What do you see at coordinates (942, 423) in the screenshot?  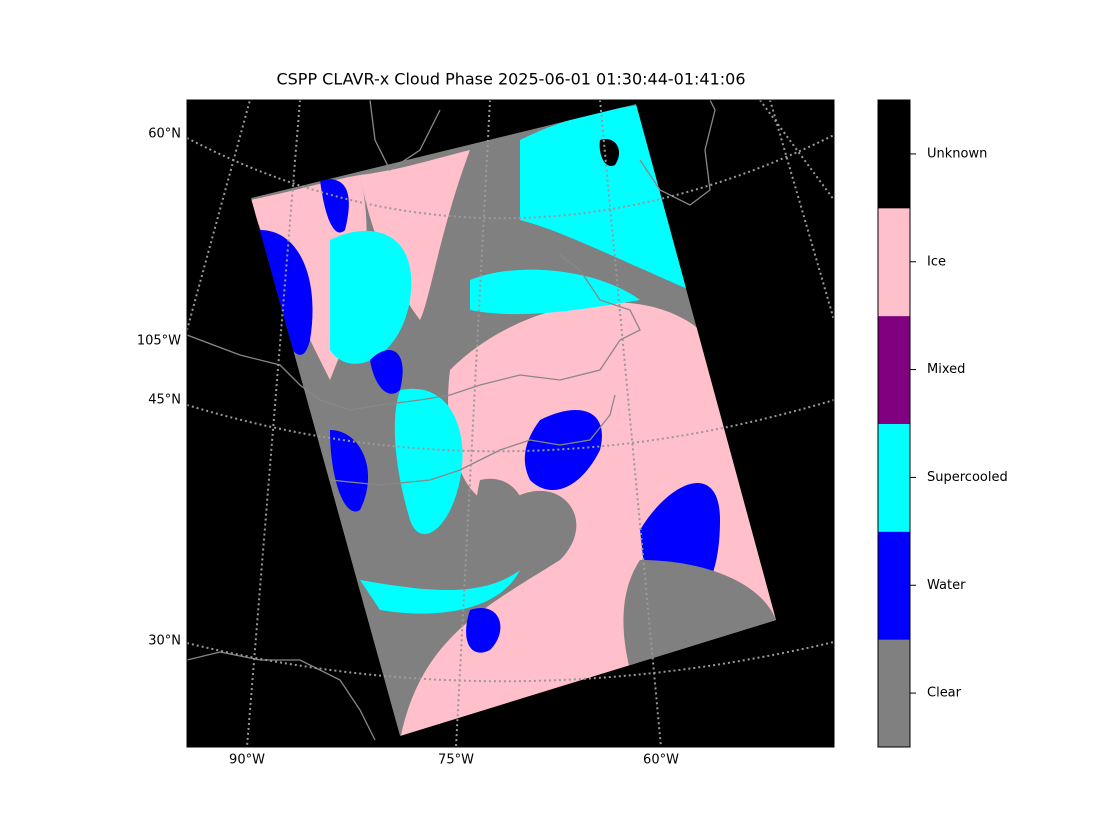 I see `colorbar: Clear Water Supercooled Mixed Ice Unknown` at bounding box center [942, 423].